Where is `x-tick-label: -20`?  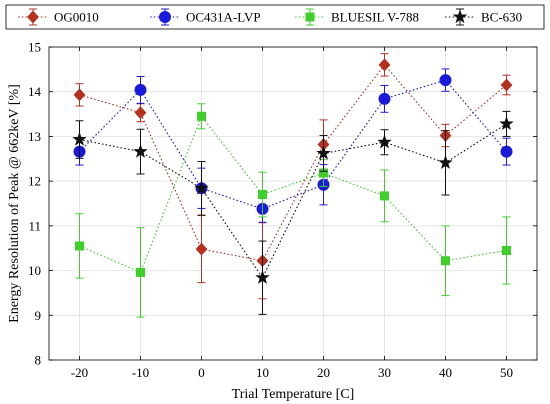 x-tick-label: -20 is located at coordinates (79, 372).